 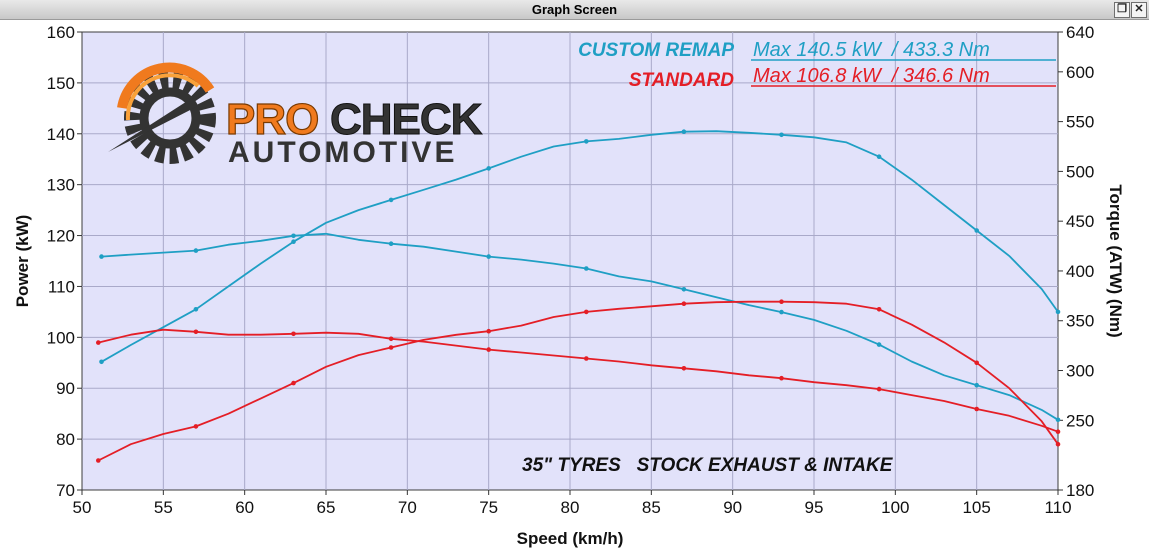 I want to click on x-tick-label: 80, so click(x=570, y=507).